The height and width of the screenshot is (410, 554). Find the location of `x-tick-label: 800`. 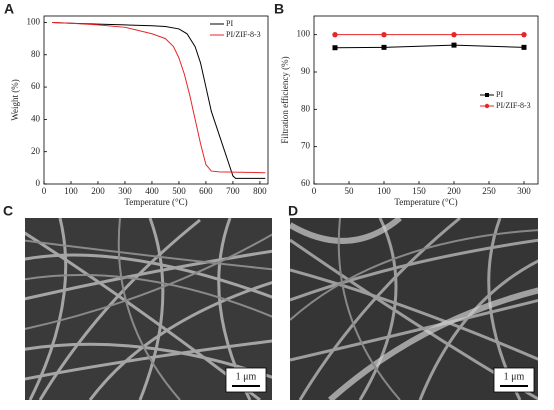

x-tick-label: 800 is located at coordinates (260, 191).